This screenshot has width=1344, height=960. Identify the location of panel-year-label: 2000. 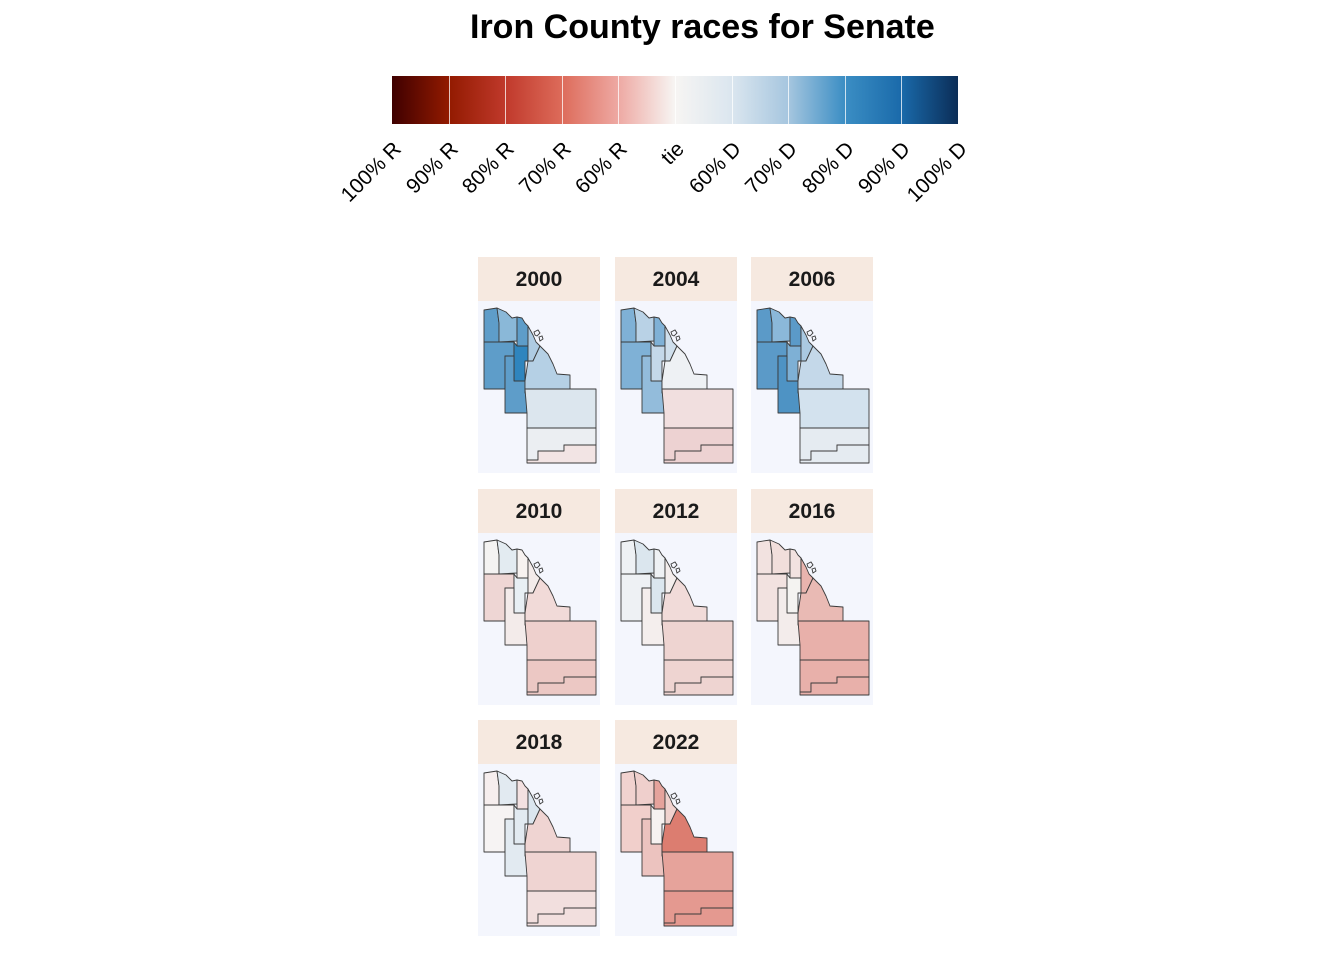
(539, 279).